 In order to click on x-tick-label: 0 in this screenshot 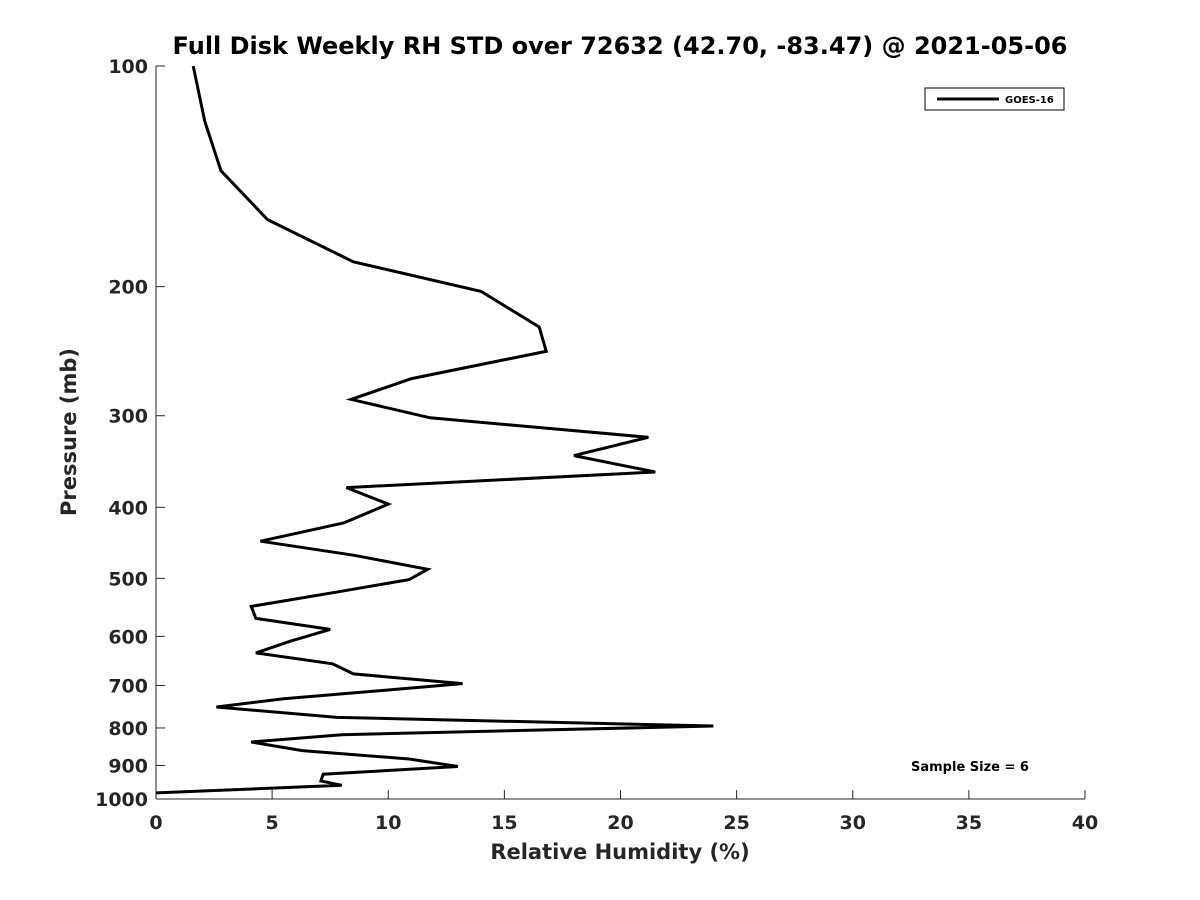, I will do `click(155, 823)`.